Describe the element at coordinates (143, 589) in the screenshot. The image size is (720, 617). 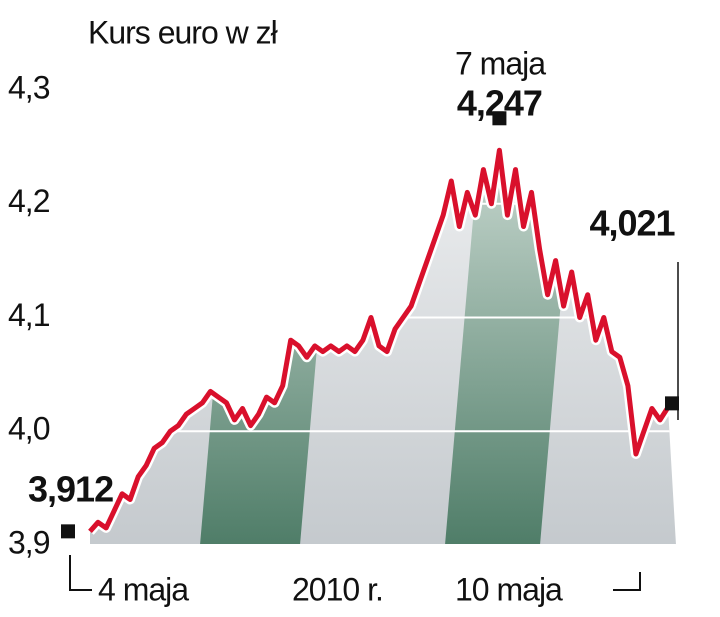
I see `x-label: 4 maja` at that location.